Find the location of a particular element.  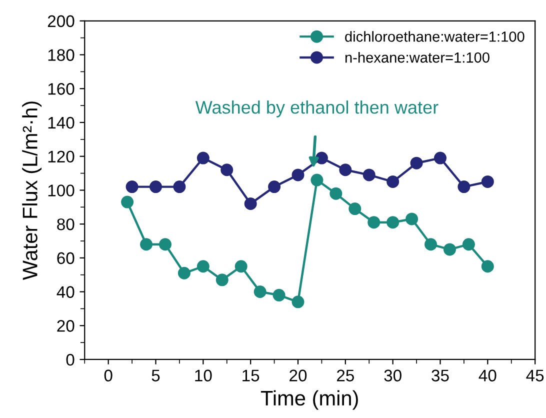

x-tick-label: 0 is located at coordinates (108, 376).